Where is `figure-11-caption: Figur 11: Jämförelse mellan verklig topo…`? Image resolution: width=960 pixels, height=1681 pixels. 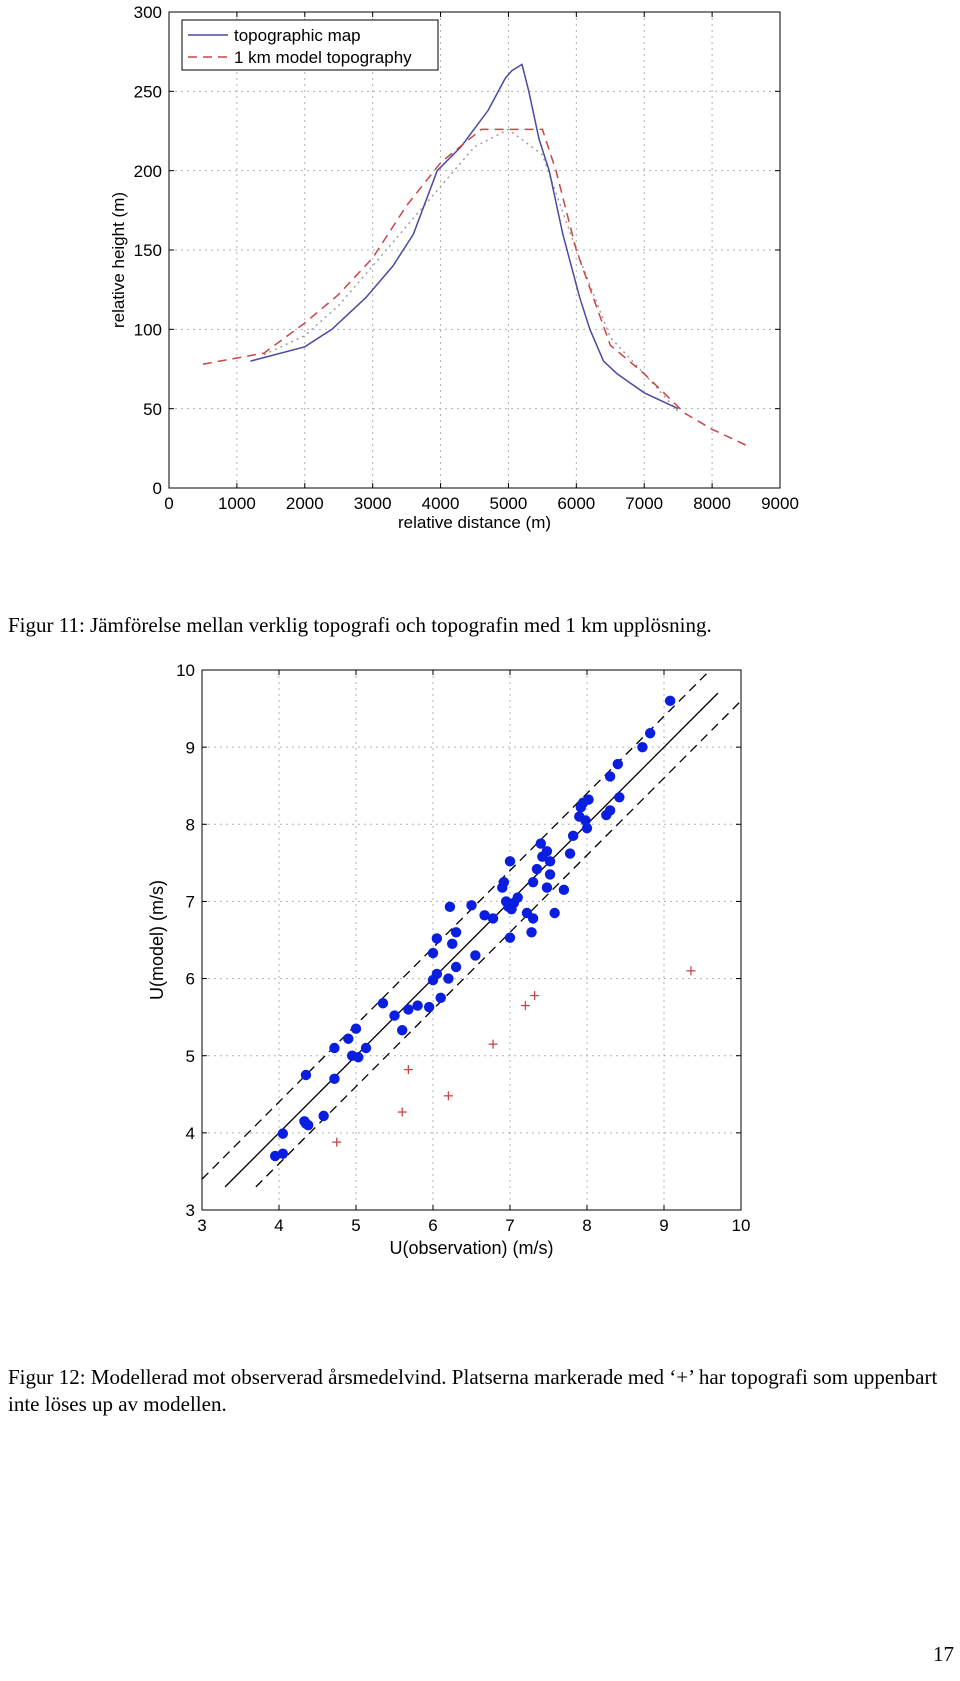
figure-11-caption: Figur 11: Jämförelse mellan verklig topo… is located at coordinates (360, 625).